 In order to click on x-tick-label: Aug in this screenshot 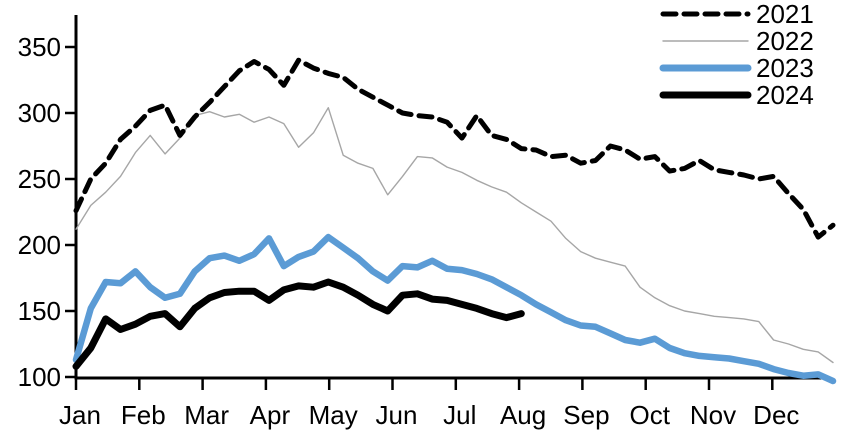, I will do `click(523, 415)`.